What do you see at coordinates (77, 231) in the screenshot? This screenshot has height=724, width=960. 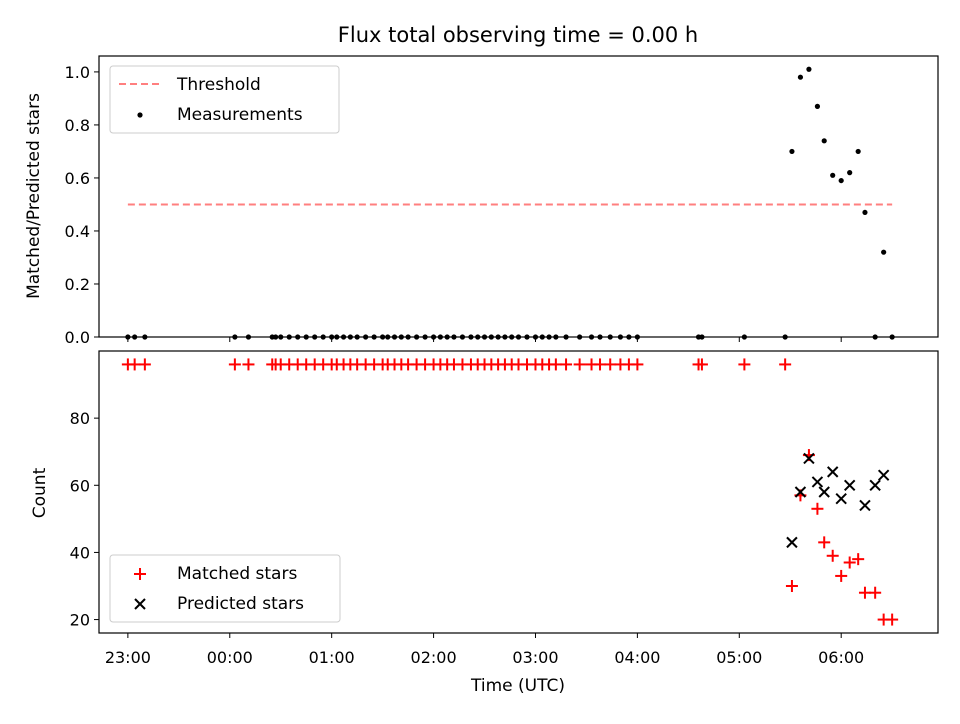 I see `top-y-tick-label: 0.4` at bounding box center [77, 231].